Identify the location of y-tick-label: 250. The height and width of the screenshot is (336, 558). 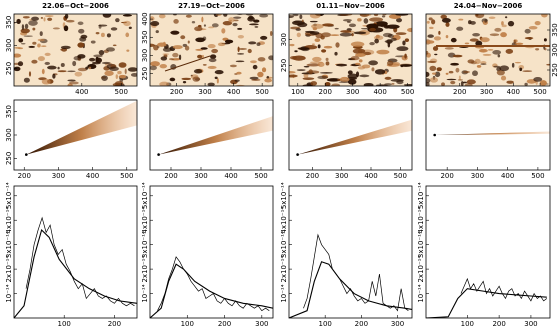
(284, 65).